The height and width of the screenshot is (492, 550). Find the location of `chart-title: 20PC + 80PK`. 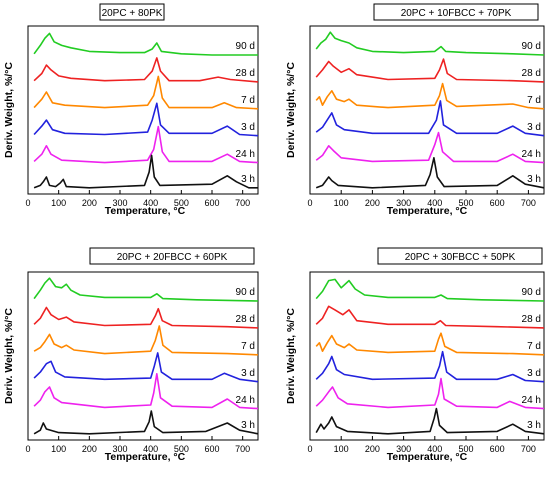

chart-title: 20PC + 80PK is located at coordinates (132, 13).